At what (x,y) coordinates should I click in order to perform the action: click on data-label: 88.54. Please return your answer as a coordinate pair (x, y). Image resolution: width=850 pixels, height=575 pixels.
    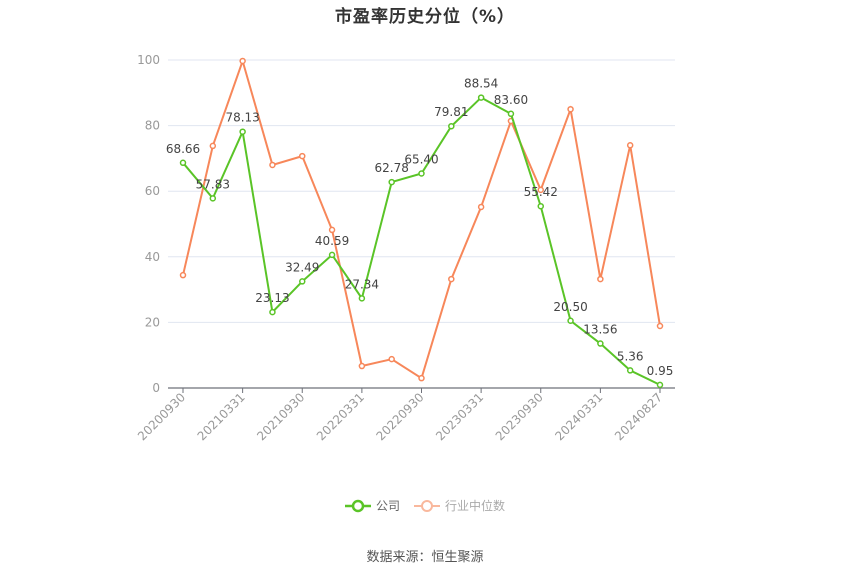
    Looking at the image, I should click on (481, 84).